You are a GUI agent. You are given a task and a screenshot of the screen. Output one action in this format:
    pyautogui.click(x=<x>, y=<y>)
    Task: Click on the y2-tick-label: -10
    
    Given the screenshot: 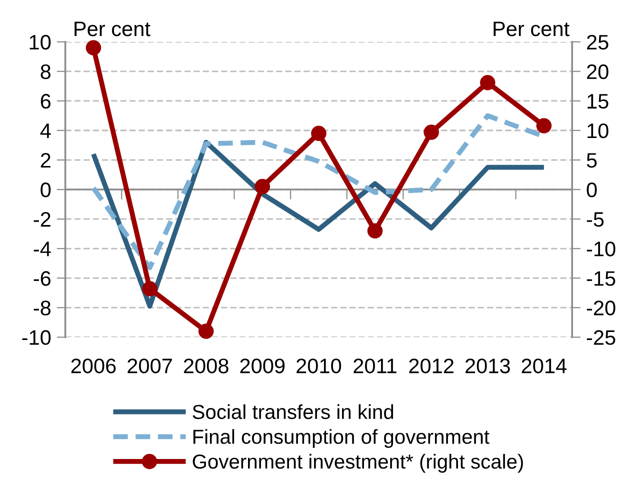 What is the action you would take?
    pyautogui.click(x=601, y=249)
    